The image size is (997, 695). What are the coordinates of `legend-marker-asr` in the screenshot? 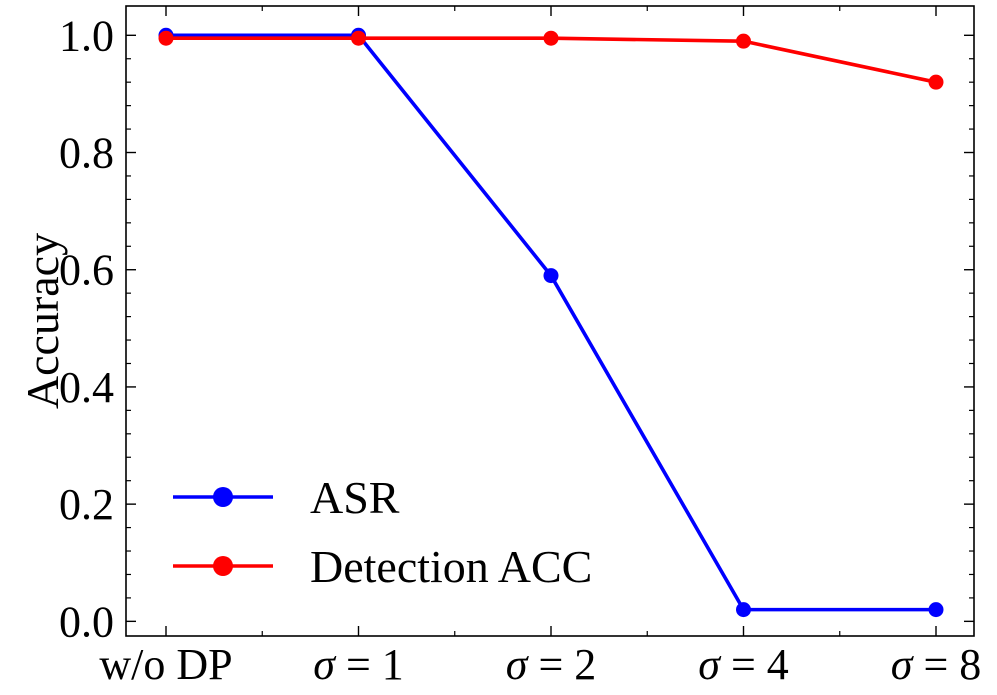 It's located at (223, 497).